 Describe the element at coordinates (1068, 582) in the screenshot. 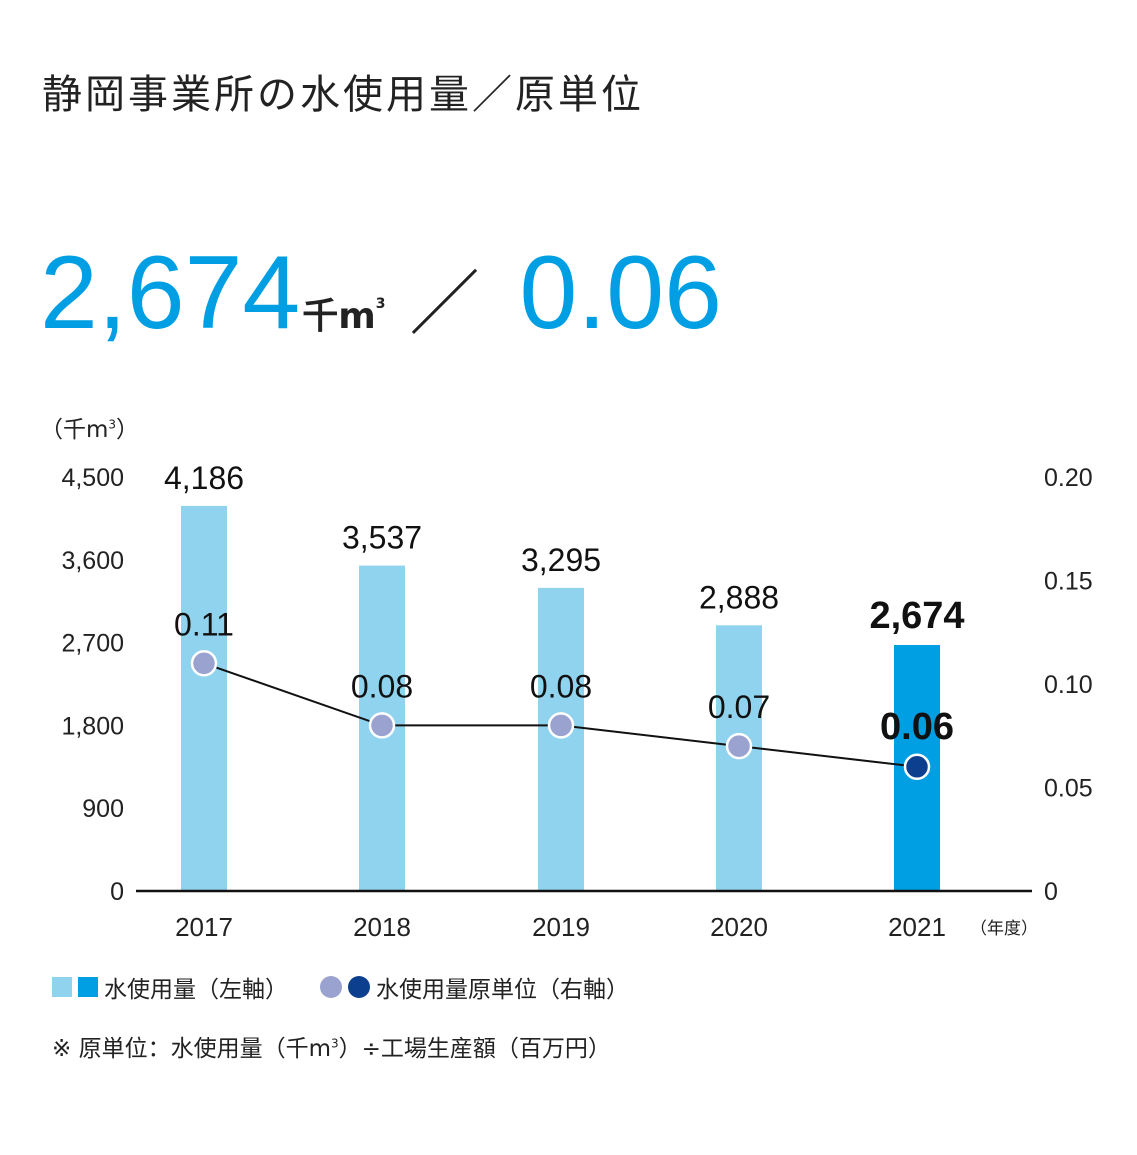

I see `right-tick-label: 0.15` at that location.